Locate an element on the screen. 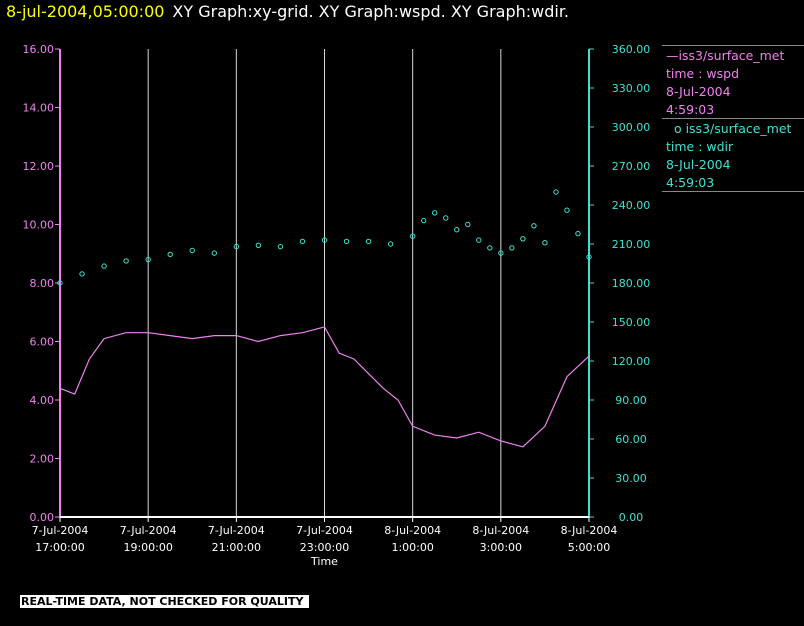 This screenshot has width=804, height=626. legend-wspd-name: —iss3/surface_met is located at coordinates (725, 55).